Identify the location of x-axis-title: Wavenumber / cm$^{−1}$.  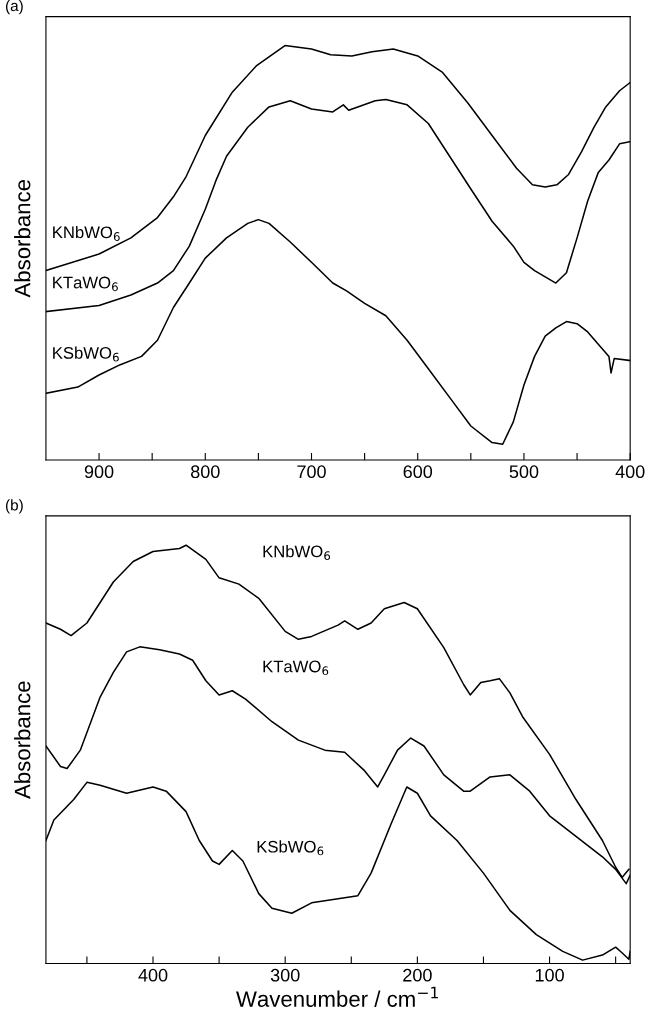
(337, 996).